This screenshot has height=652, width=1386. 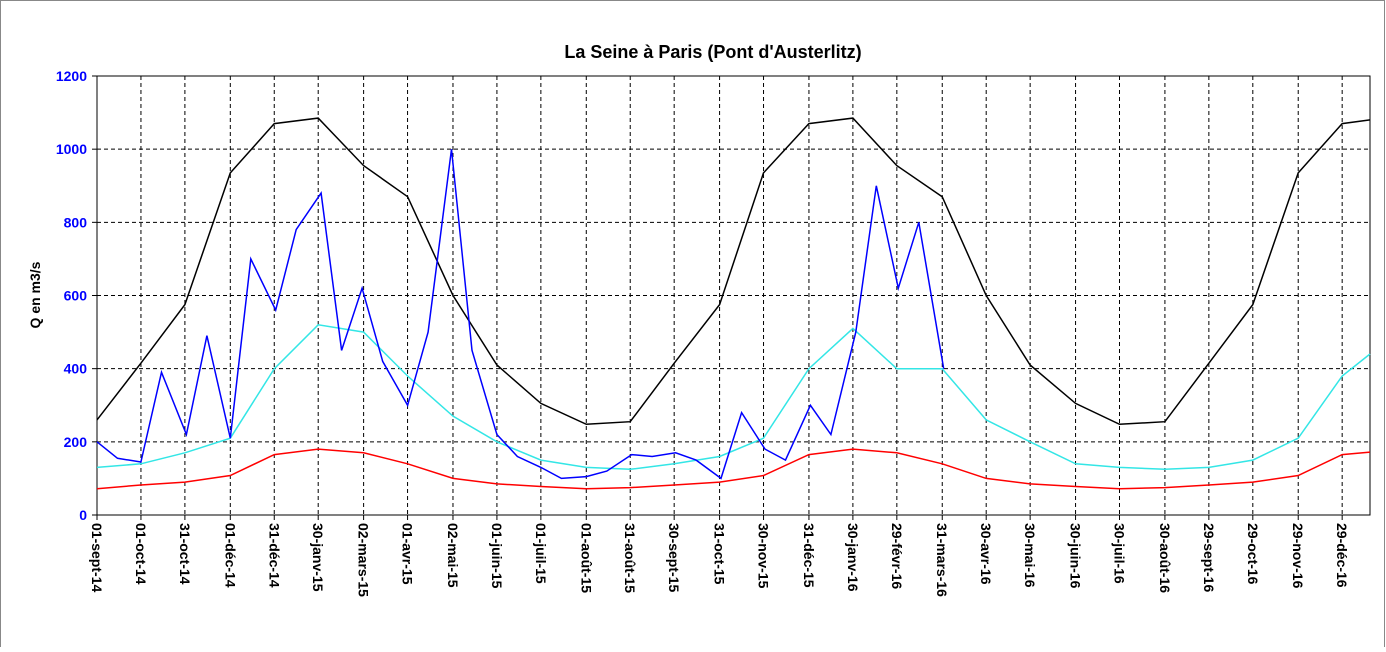 I want to click on y-tick-label: 0, so click(x=83, y=515).